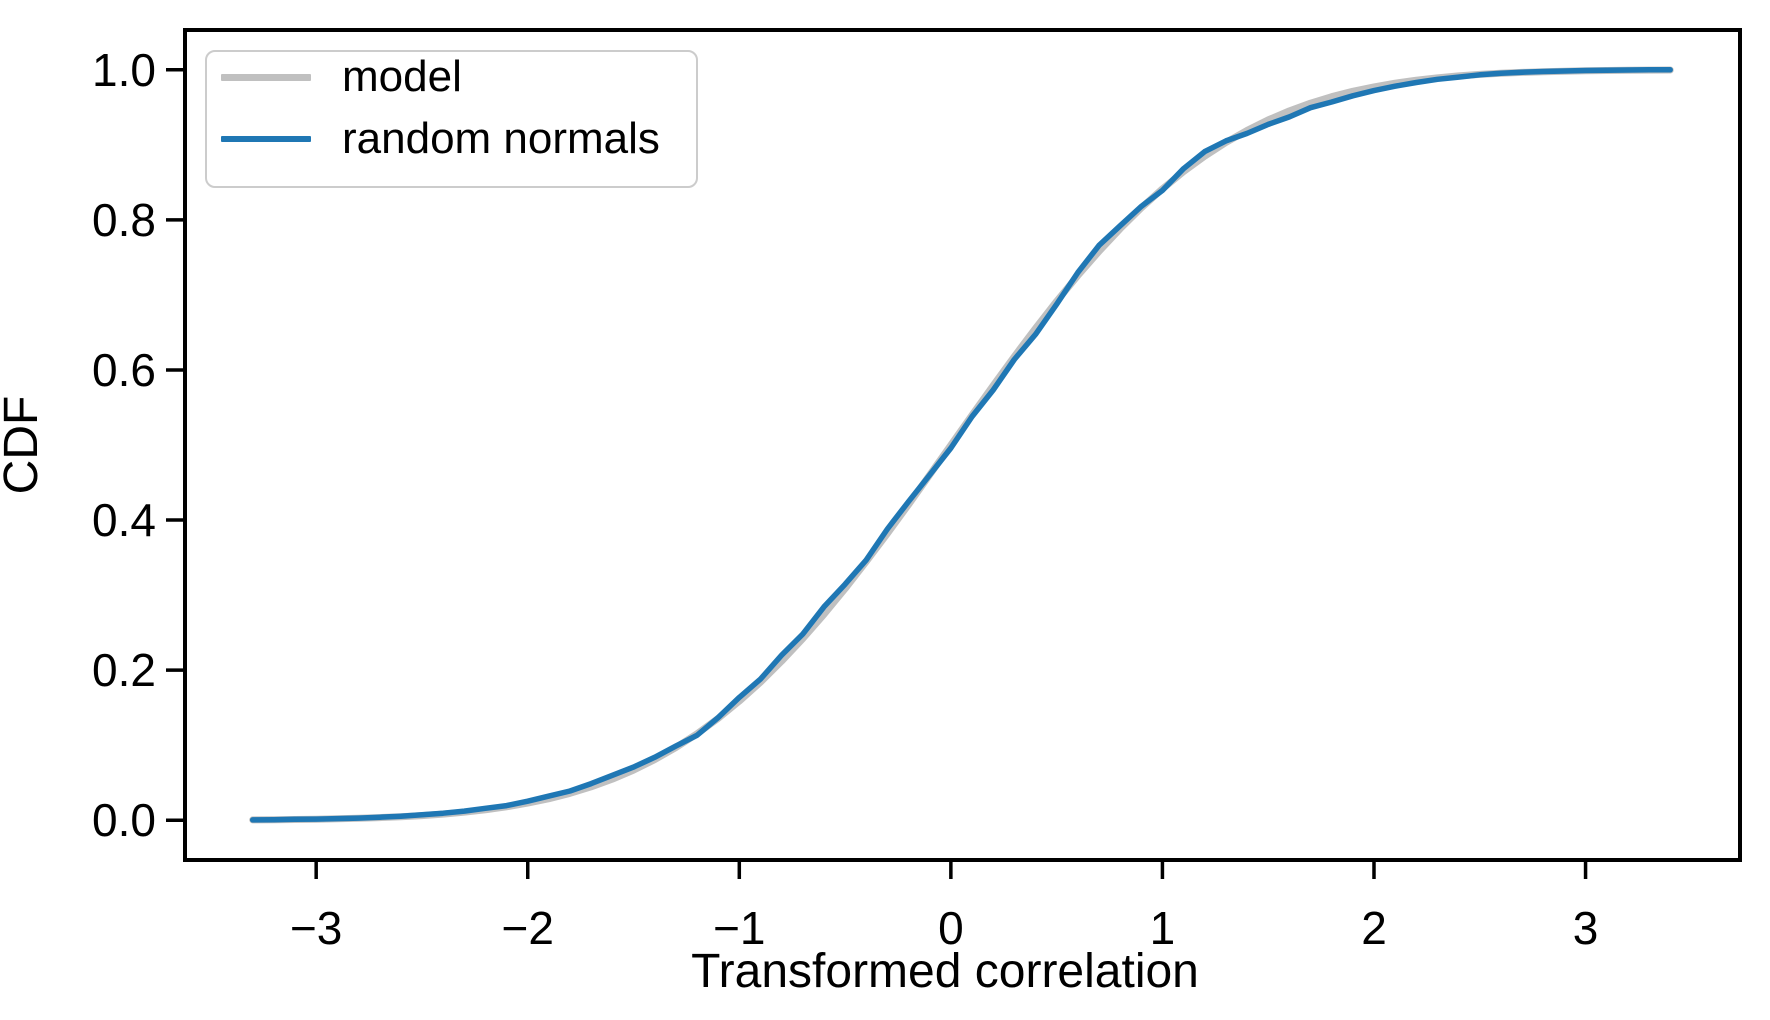 This screenshot has height=1020, width=1770. Describe the element at coordinates (501, 138) in the screenshot. I see `legend-label-random-normals: random normals` at that location.